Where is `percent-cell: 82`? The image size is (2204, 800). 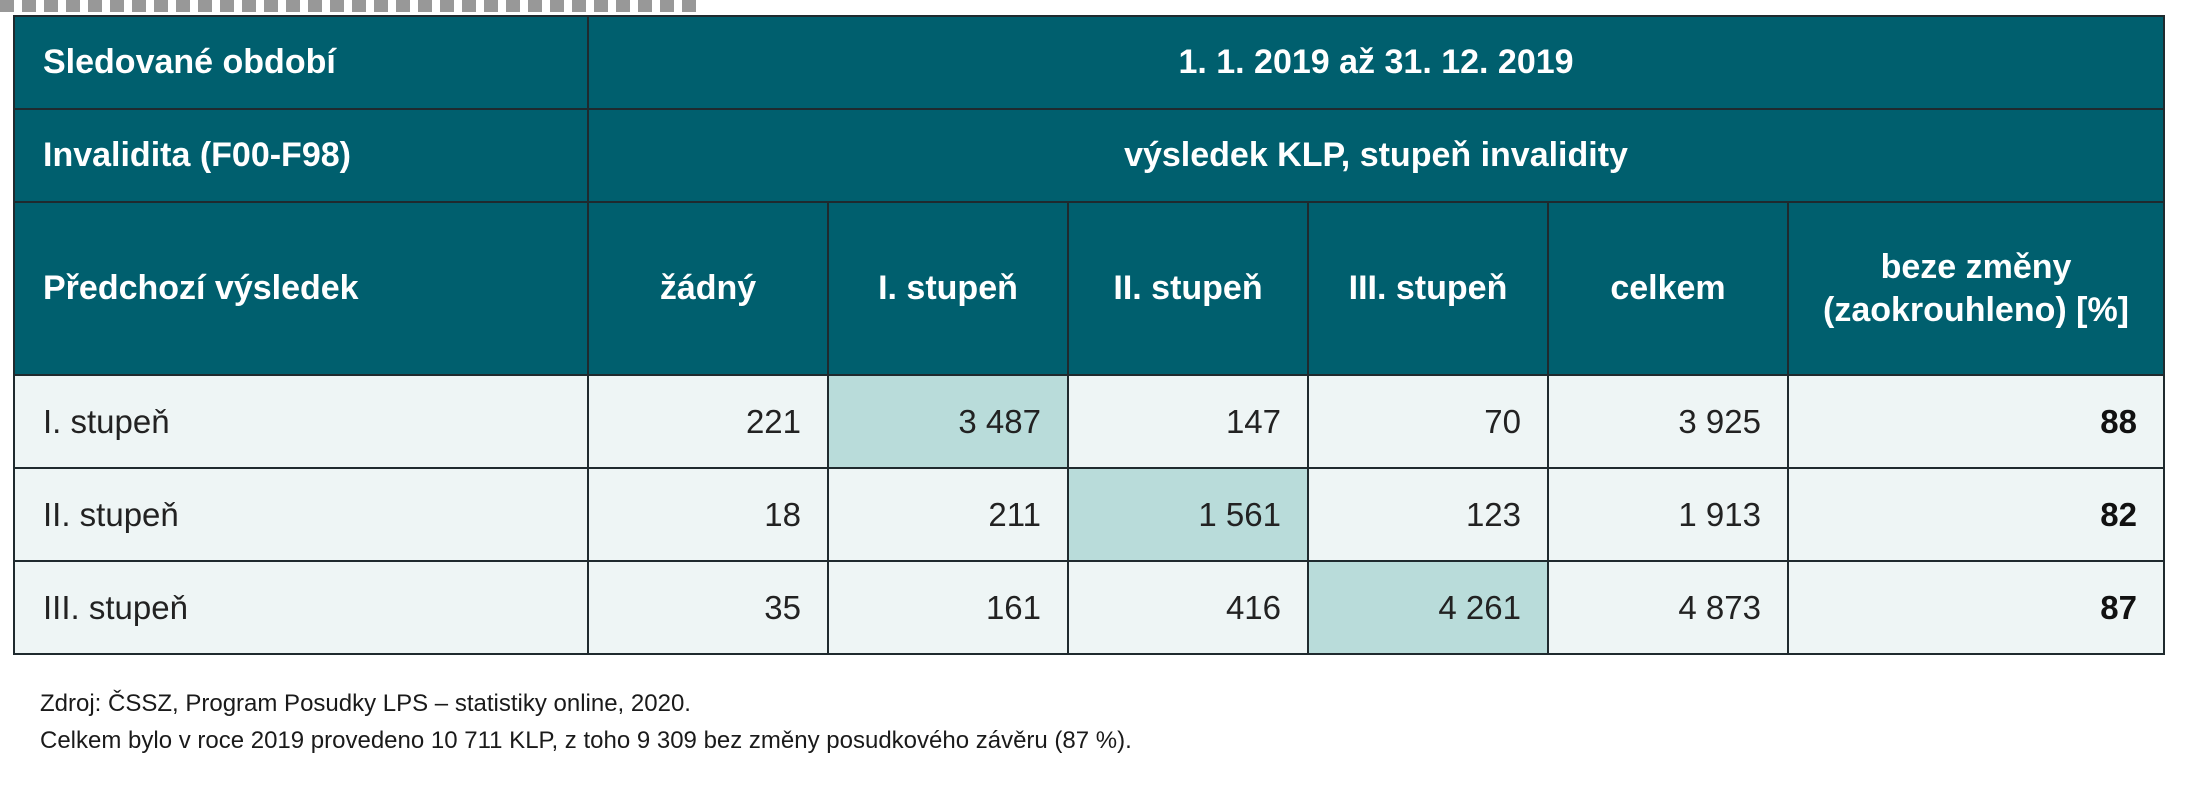
percent-cell: 82 is located at coordinates (1976, 514).